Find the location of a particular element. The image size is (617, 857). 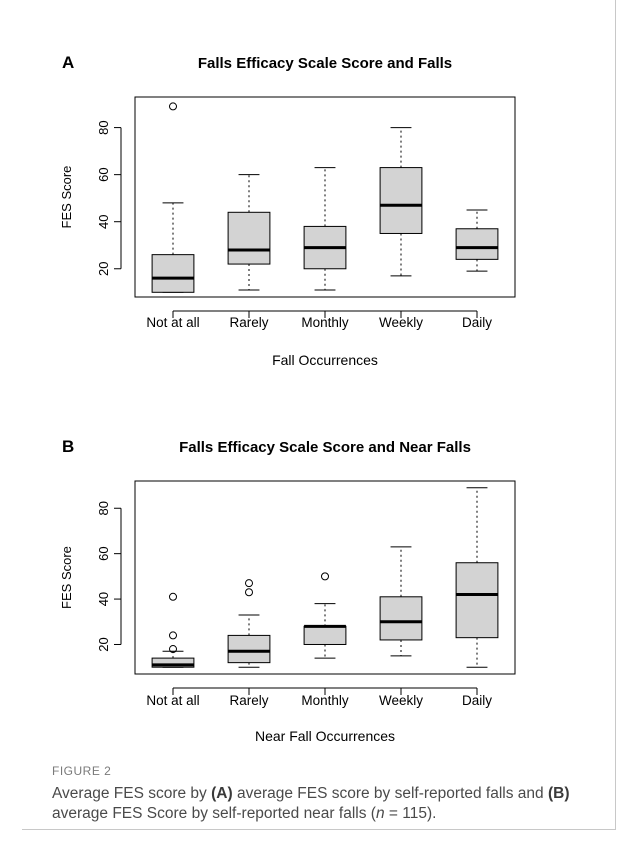

panel-a-x-tick-label: Not at all is located at coordinates (172, 322).